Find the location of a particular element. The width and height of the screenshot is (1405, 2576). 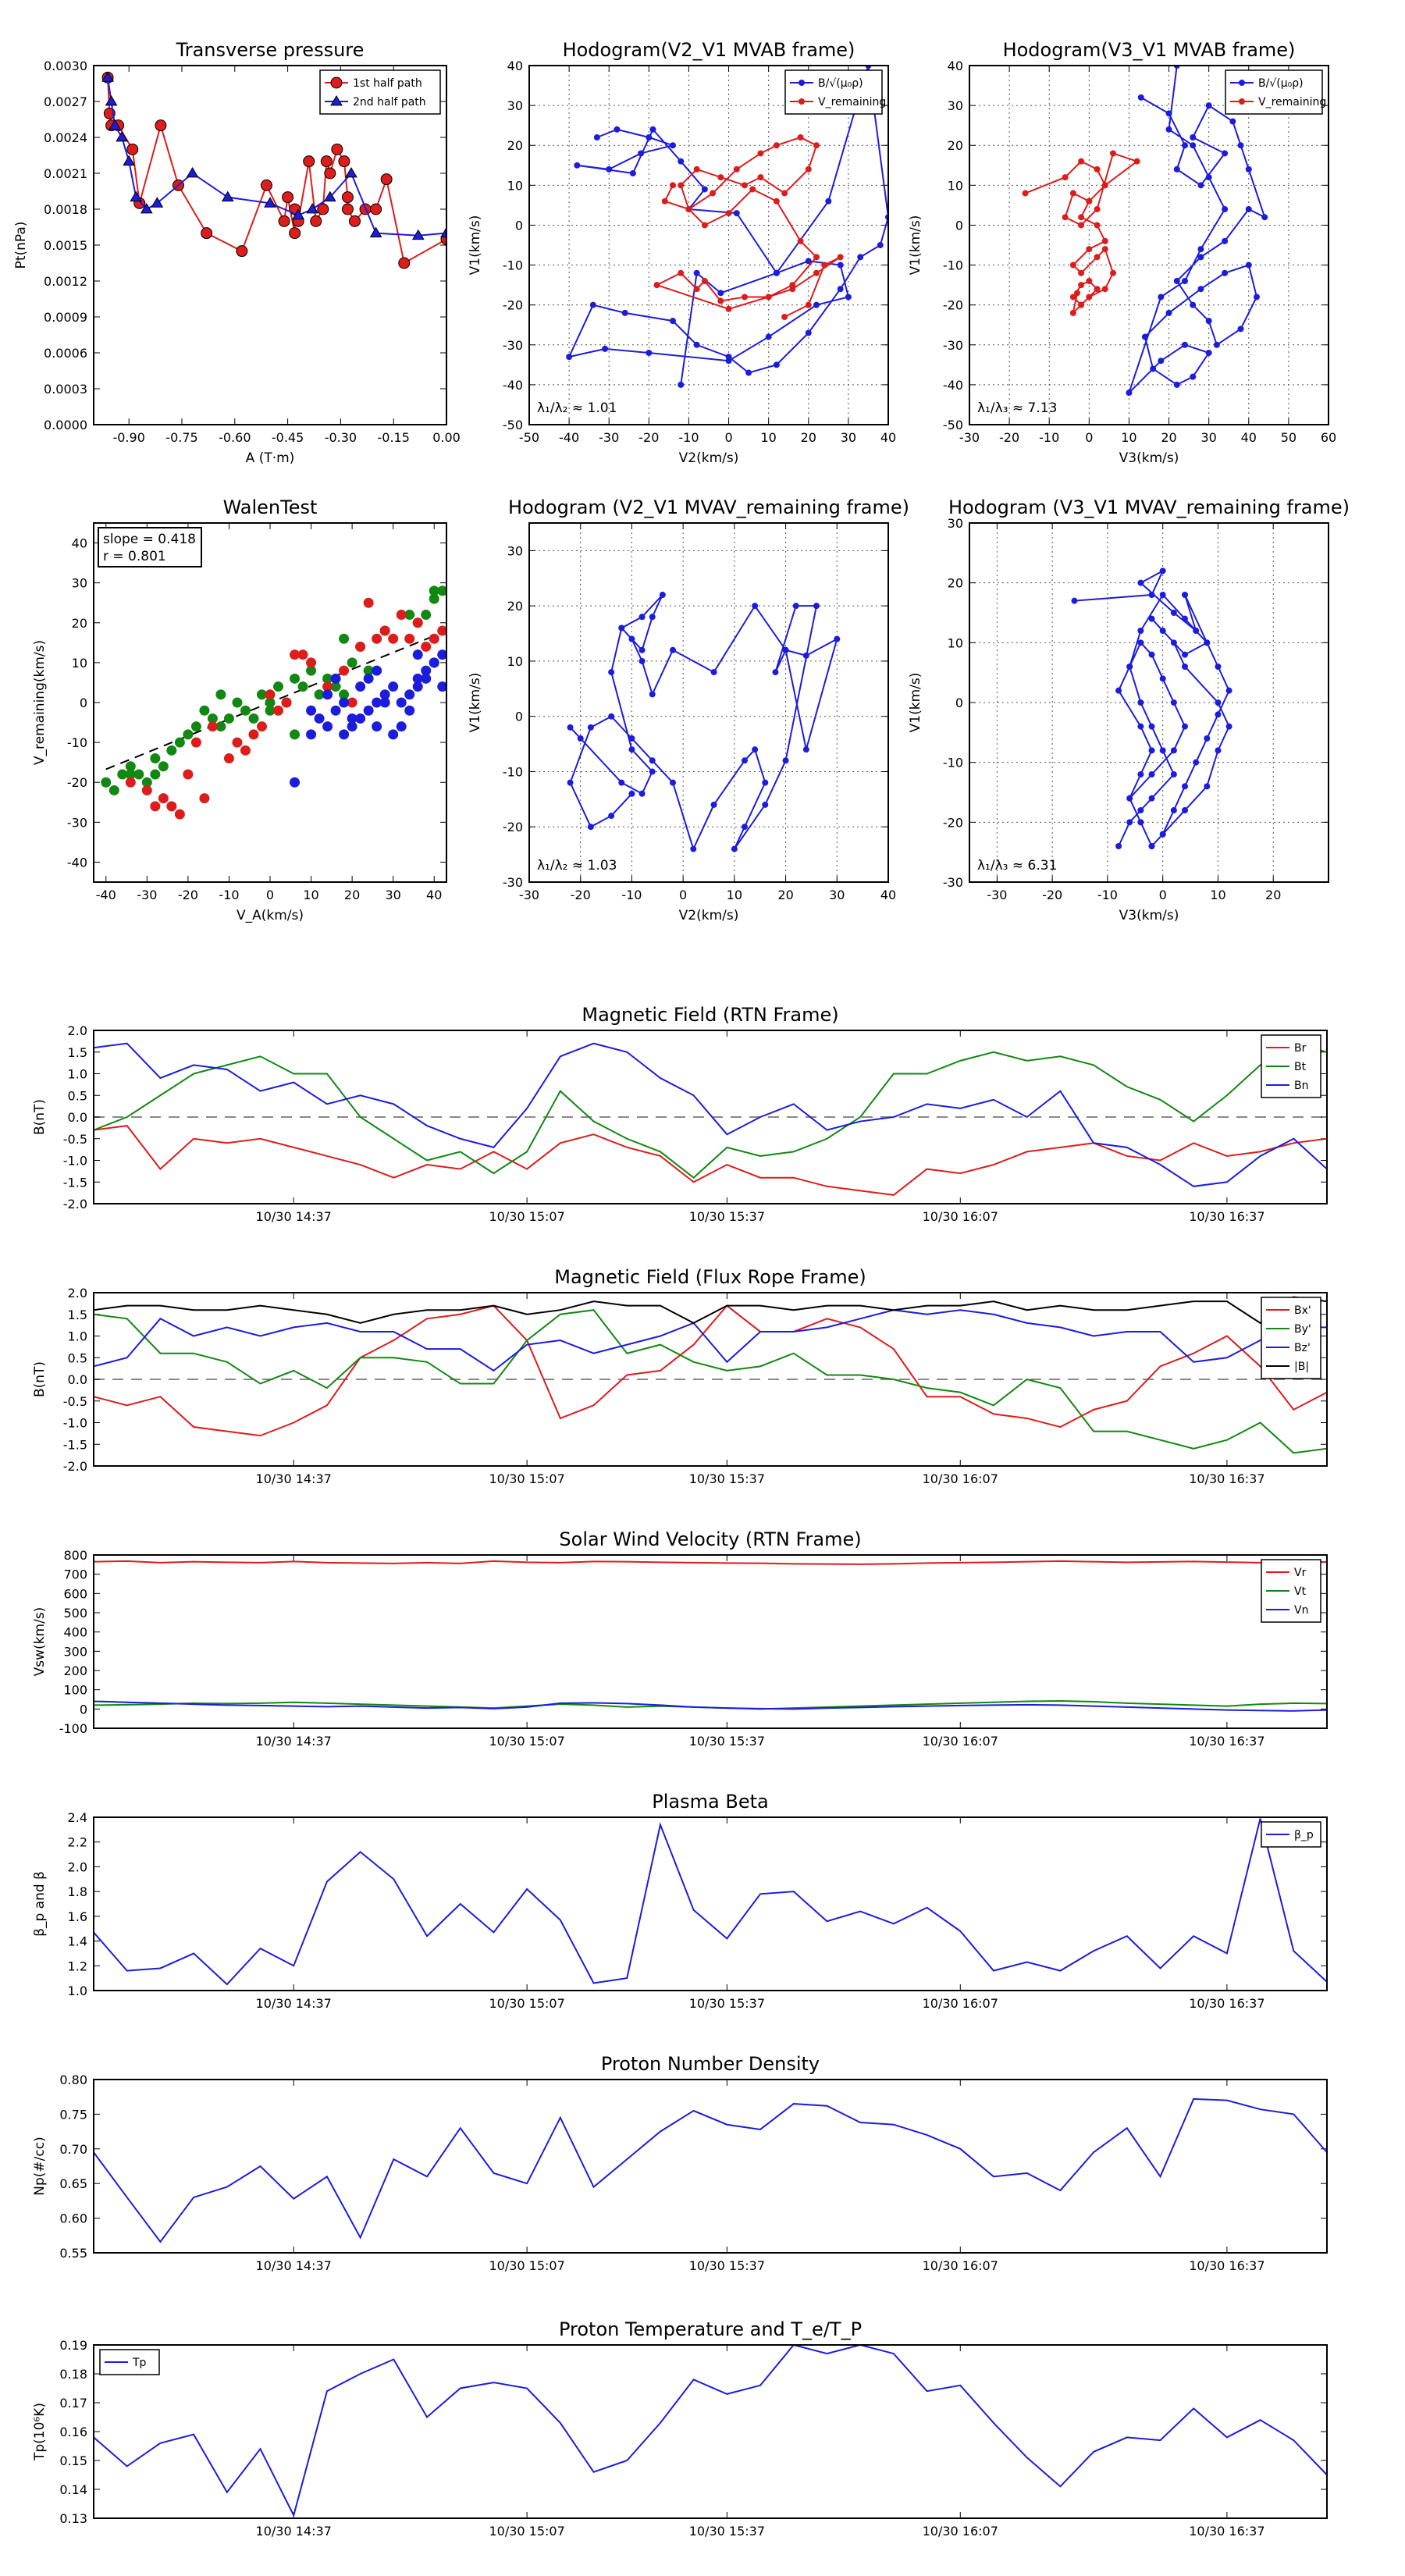

x-tick-label: 60 is located at coordinates (1328, 437).